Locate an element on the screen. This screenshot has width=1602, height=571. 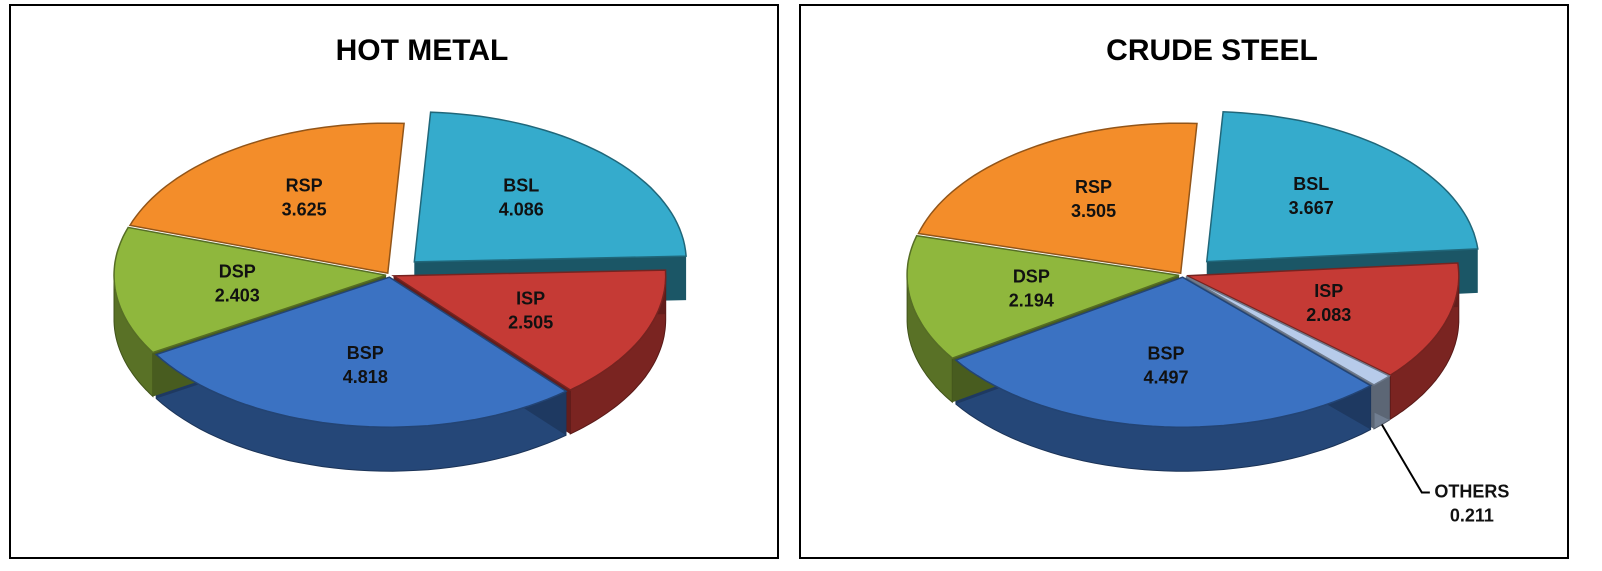
data-label-value: 3.505 is located at coordinates (1093, 211).